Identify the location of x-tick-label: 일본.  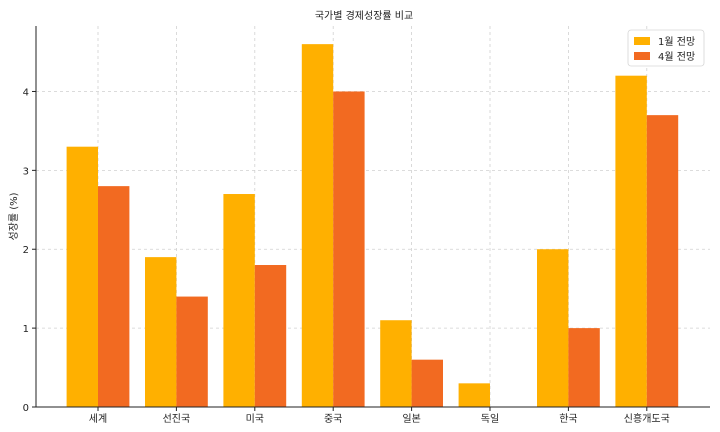
(411, 419).